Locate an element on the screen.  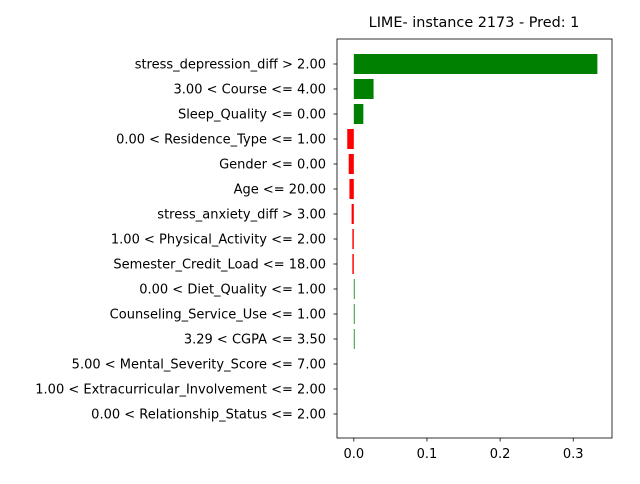
y-tick-label: Sleep_Quality <= 0.00 is located at coordinates (252, 115).